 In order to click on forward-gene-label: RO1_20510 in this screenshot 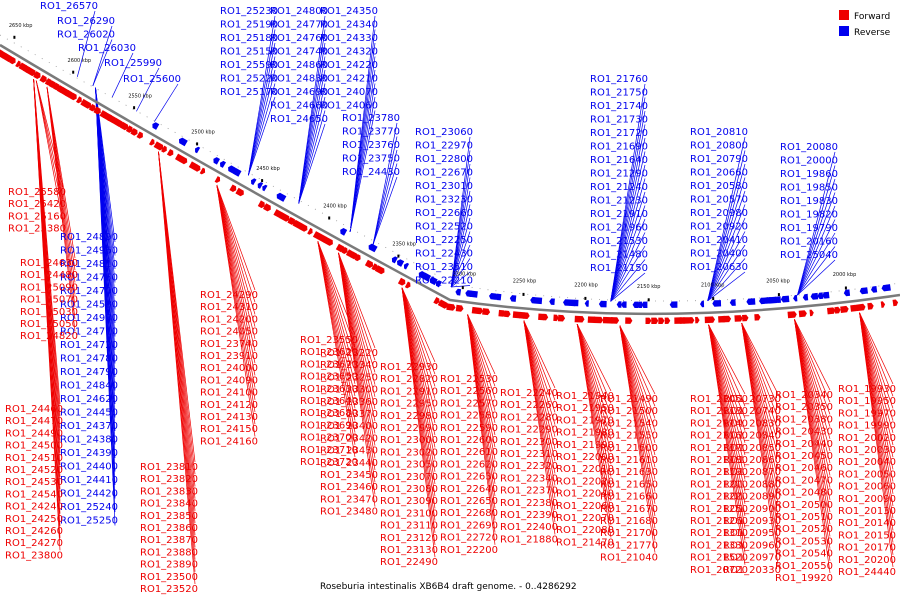, I will do `click(804, 517)`.